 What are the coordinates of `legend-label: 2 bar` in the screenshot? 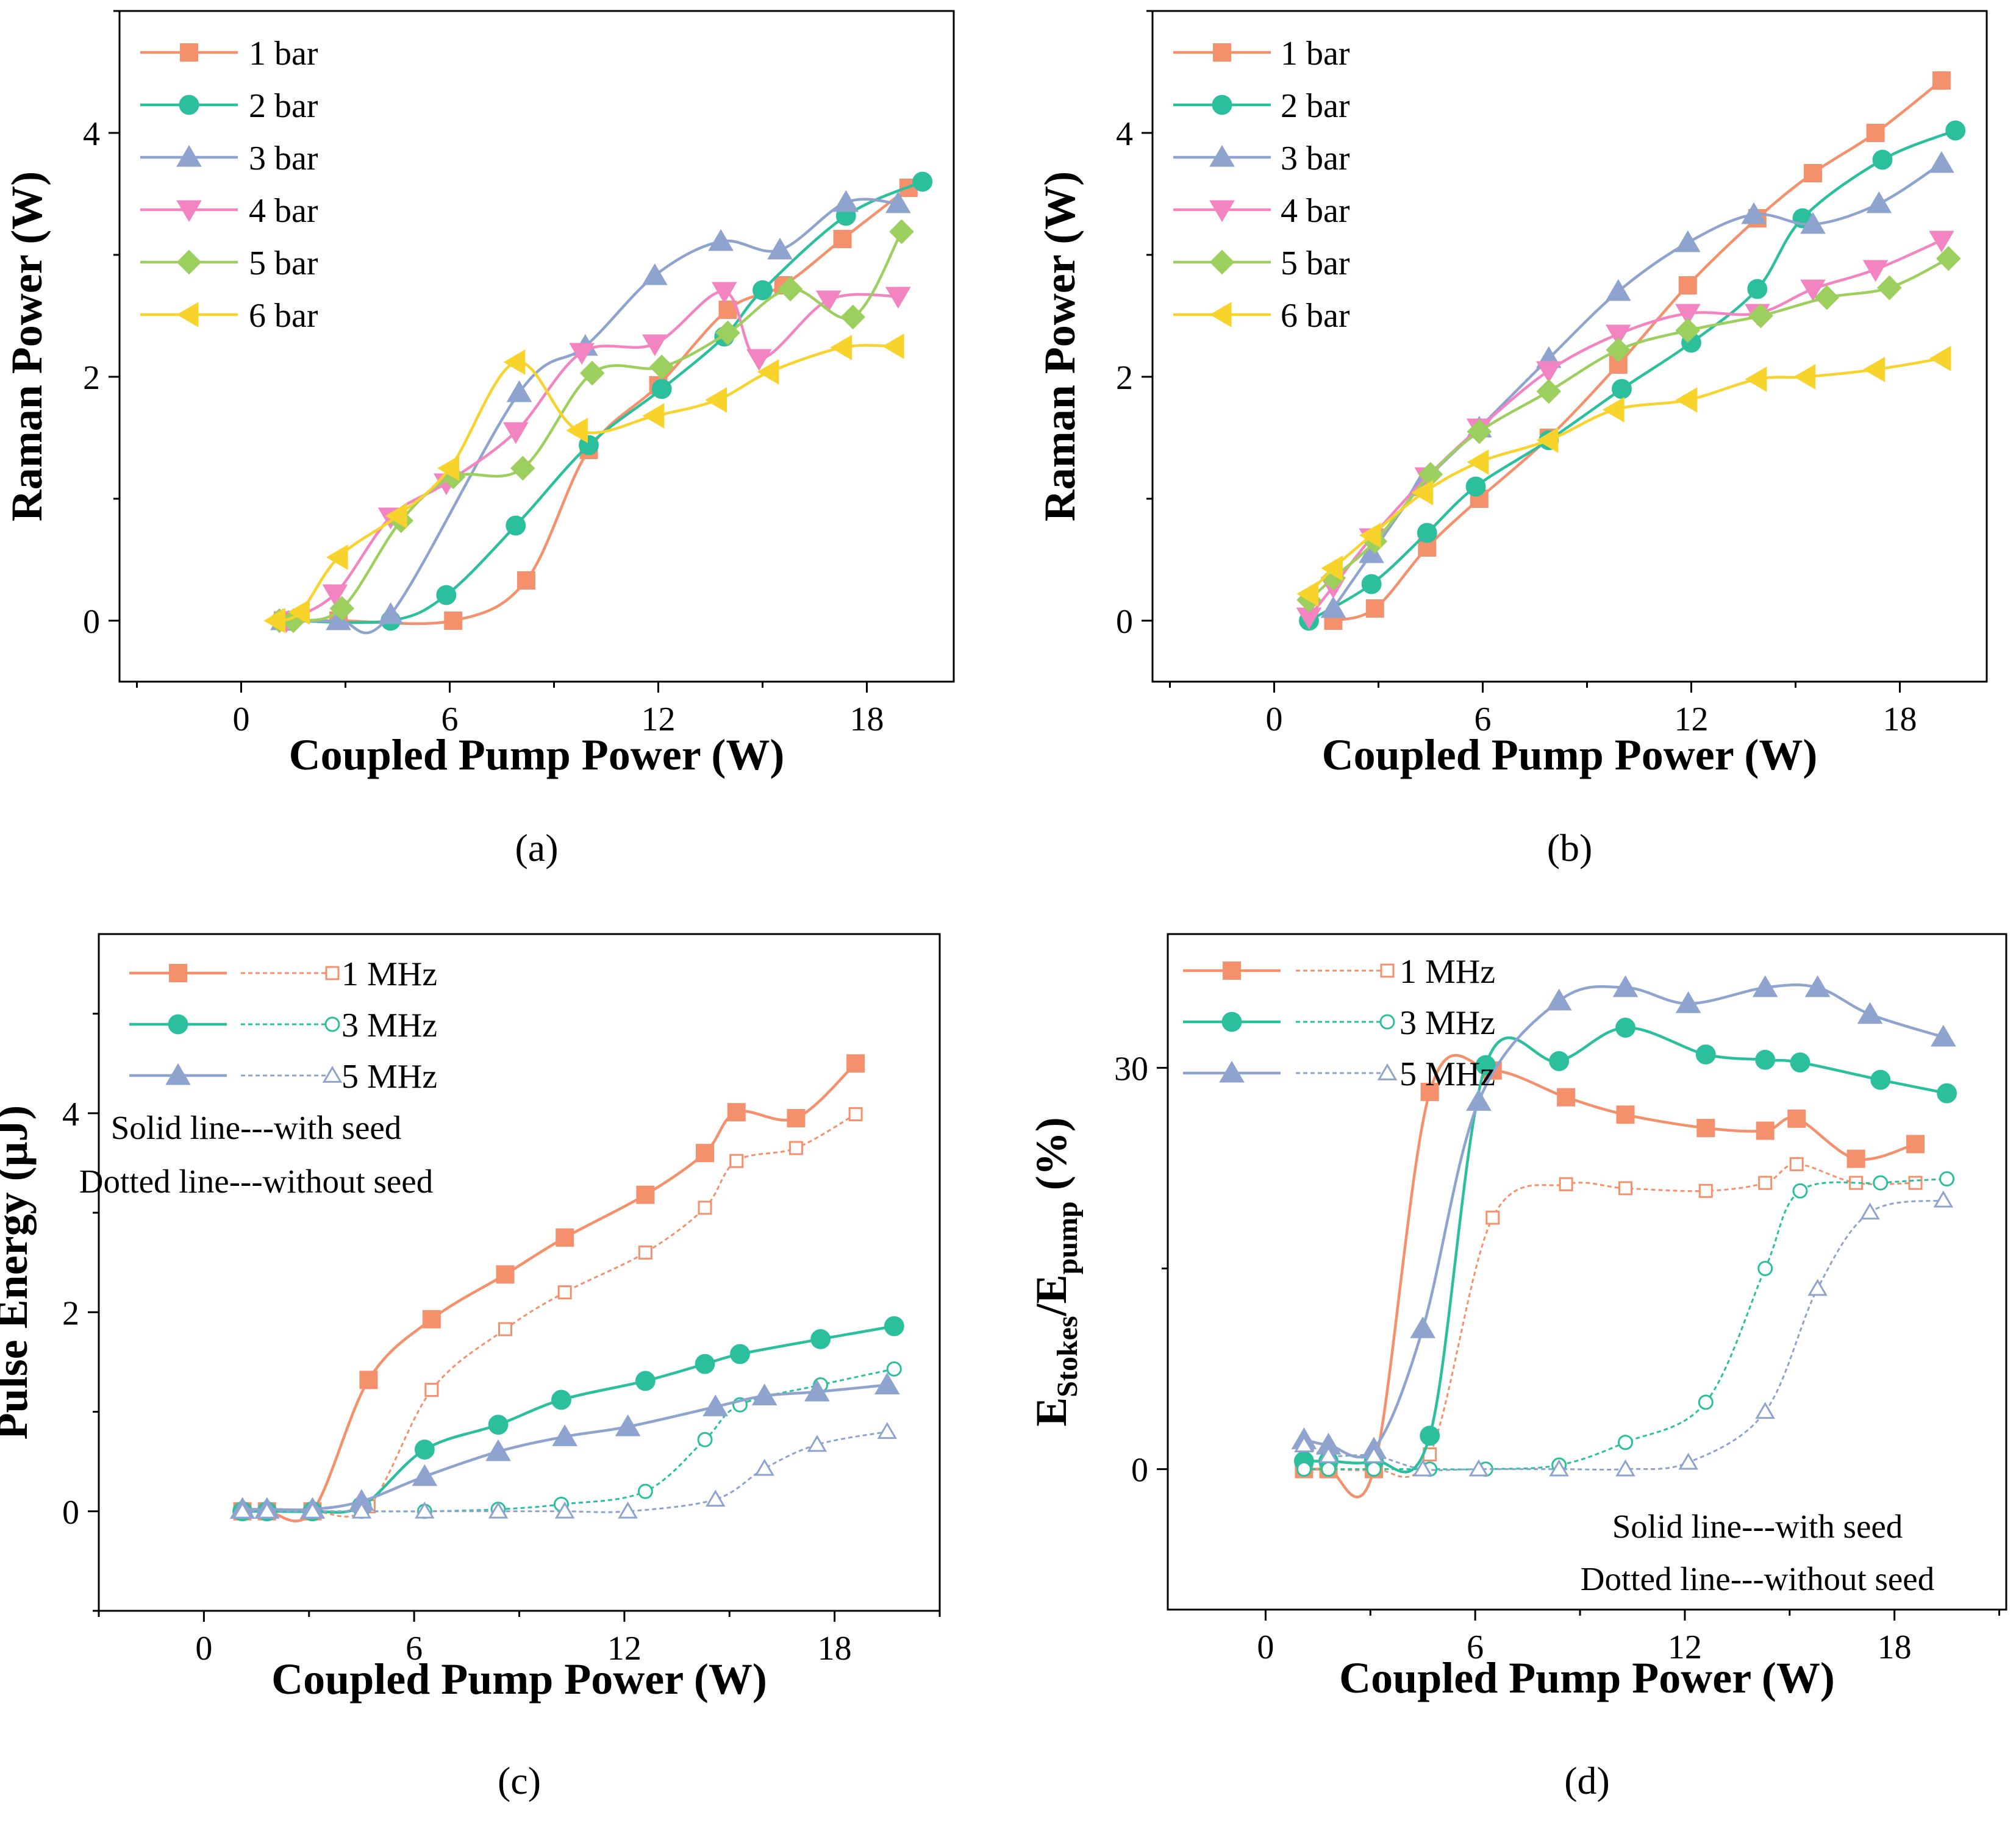 It's located at (1315, 106).